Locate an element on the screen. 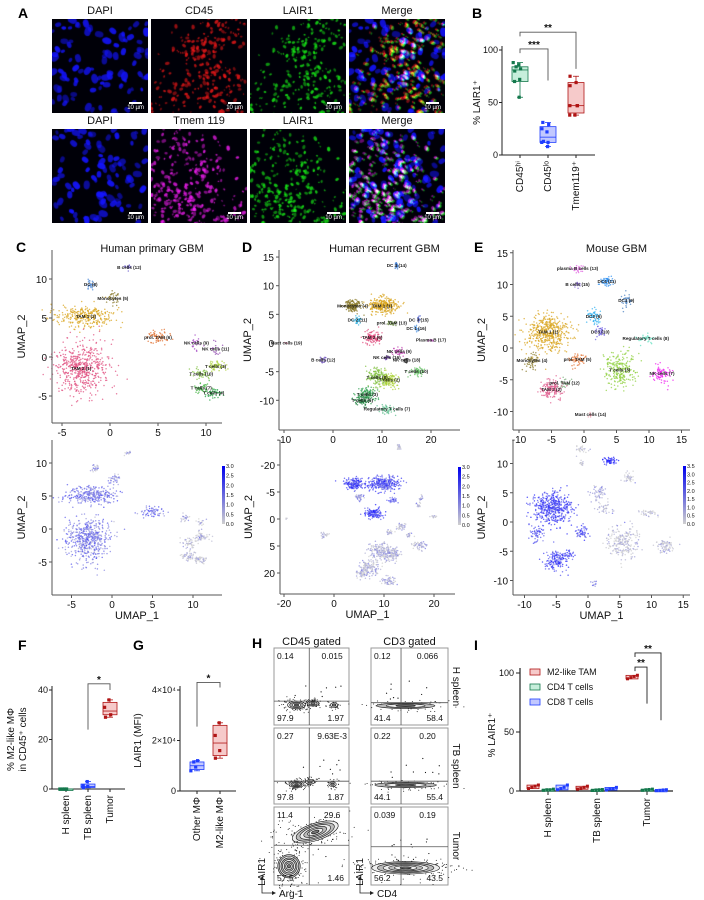 Image resolution: width=704 pixels, height=900 pixels. micrograph-image is located at coordinates (397, 176).